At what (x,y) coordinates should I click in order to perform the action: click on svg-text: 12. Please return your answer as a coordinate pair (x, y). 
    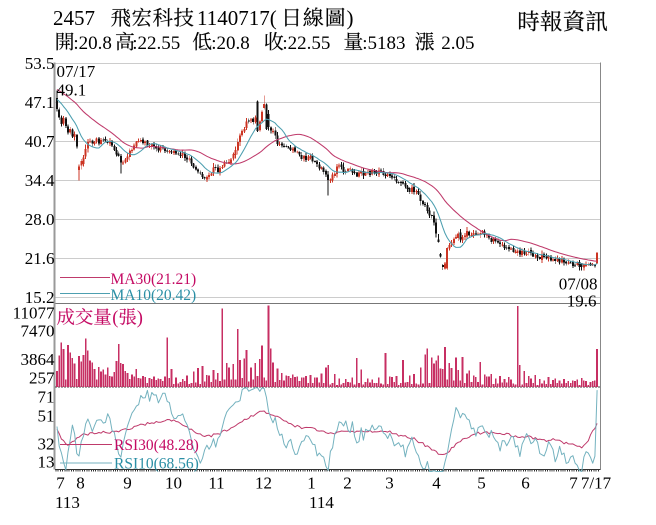
    Looking at the image, I should click on (263, 483).